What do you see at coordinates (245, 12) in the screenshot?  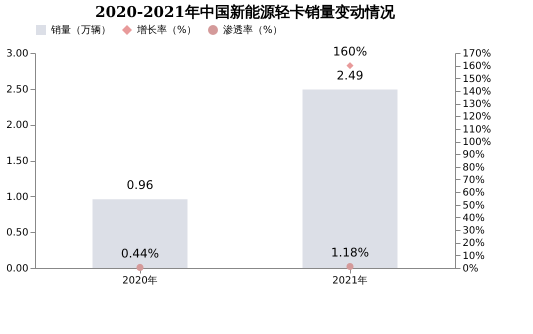 I see `chart-title: 2020-2021年中国新能源轻卡销量变动情况` at bounding box center [245, 12].